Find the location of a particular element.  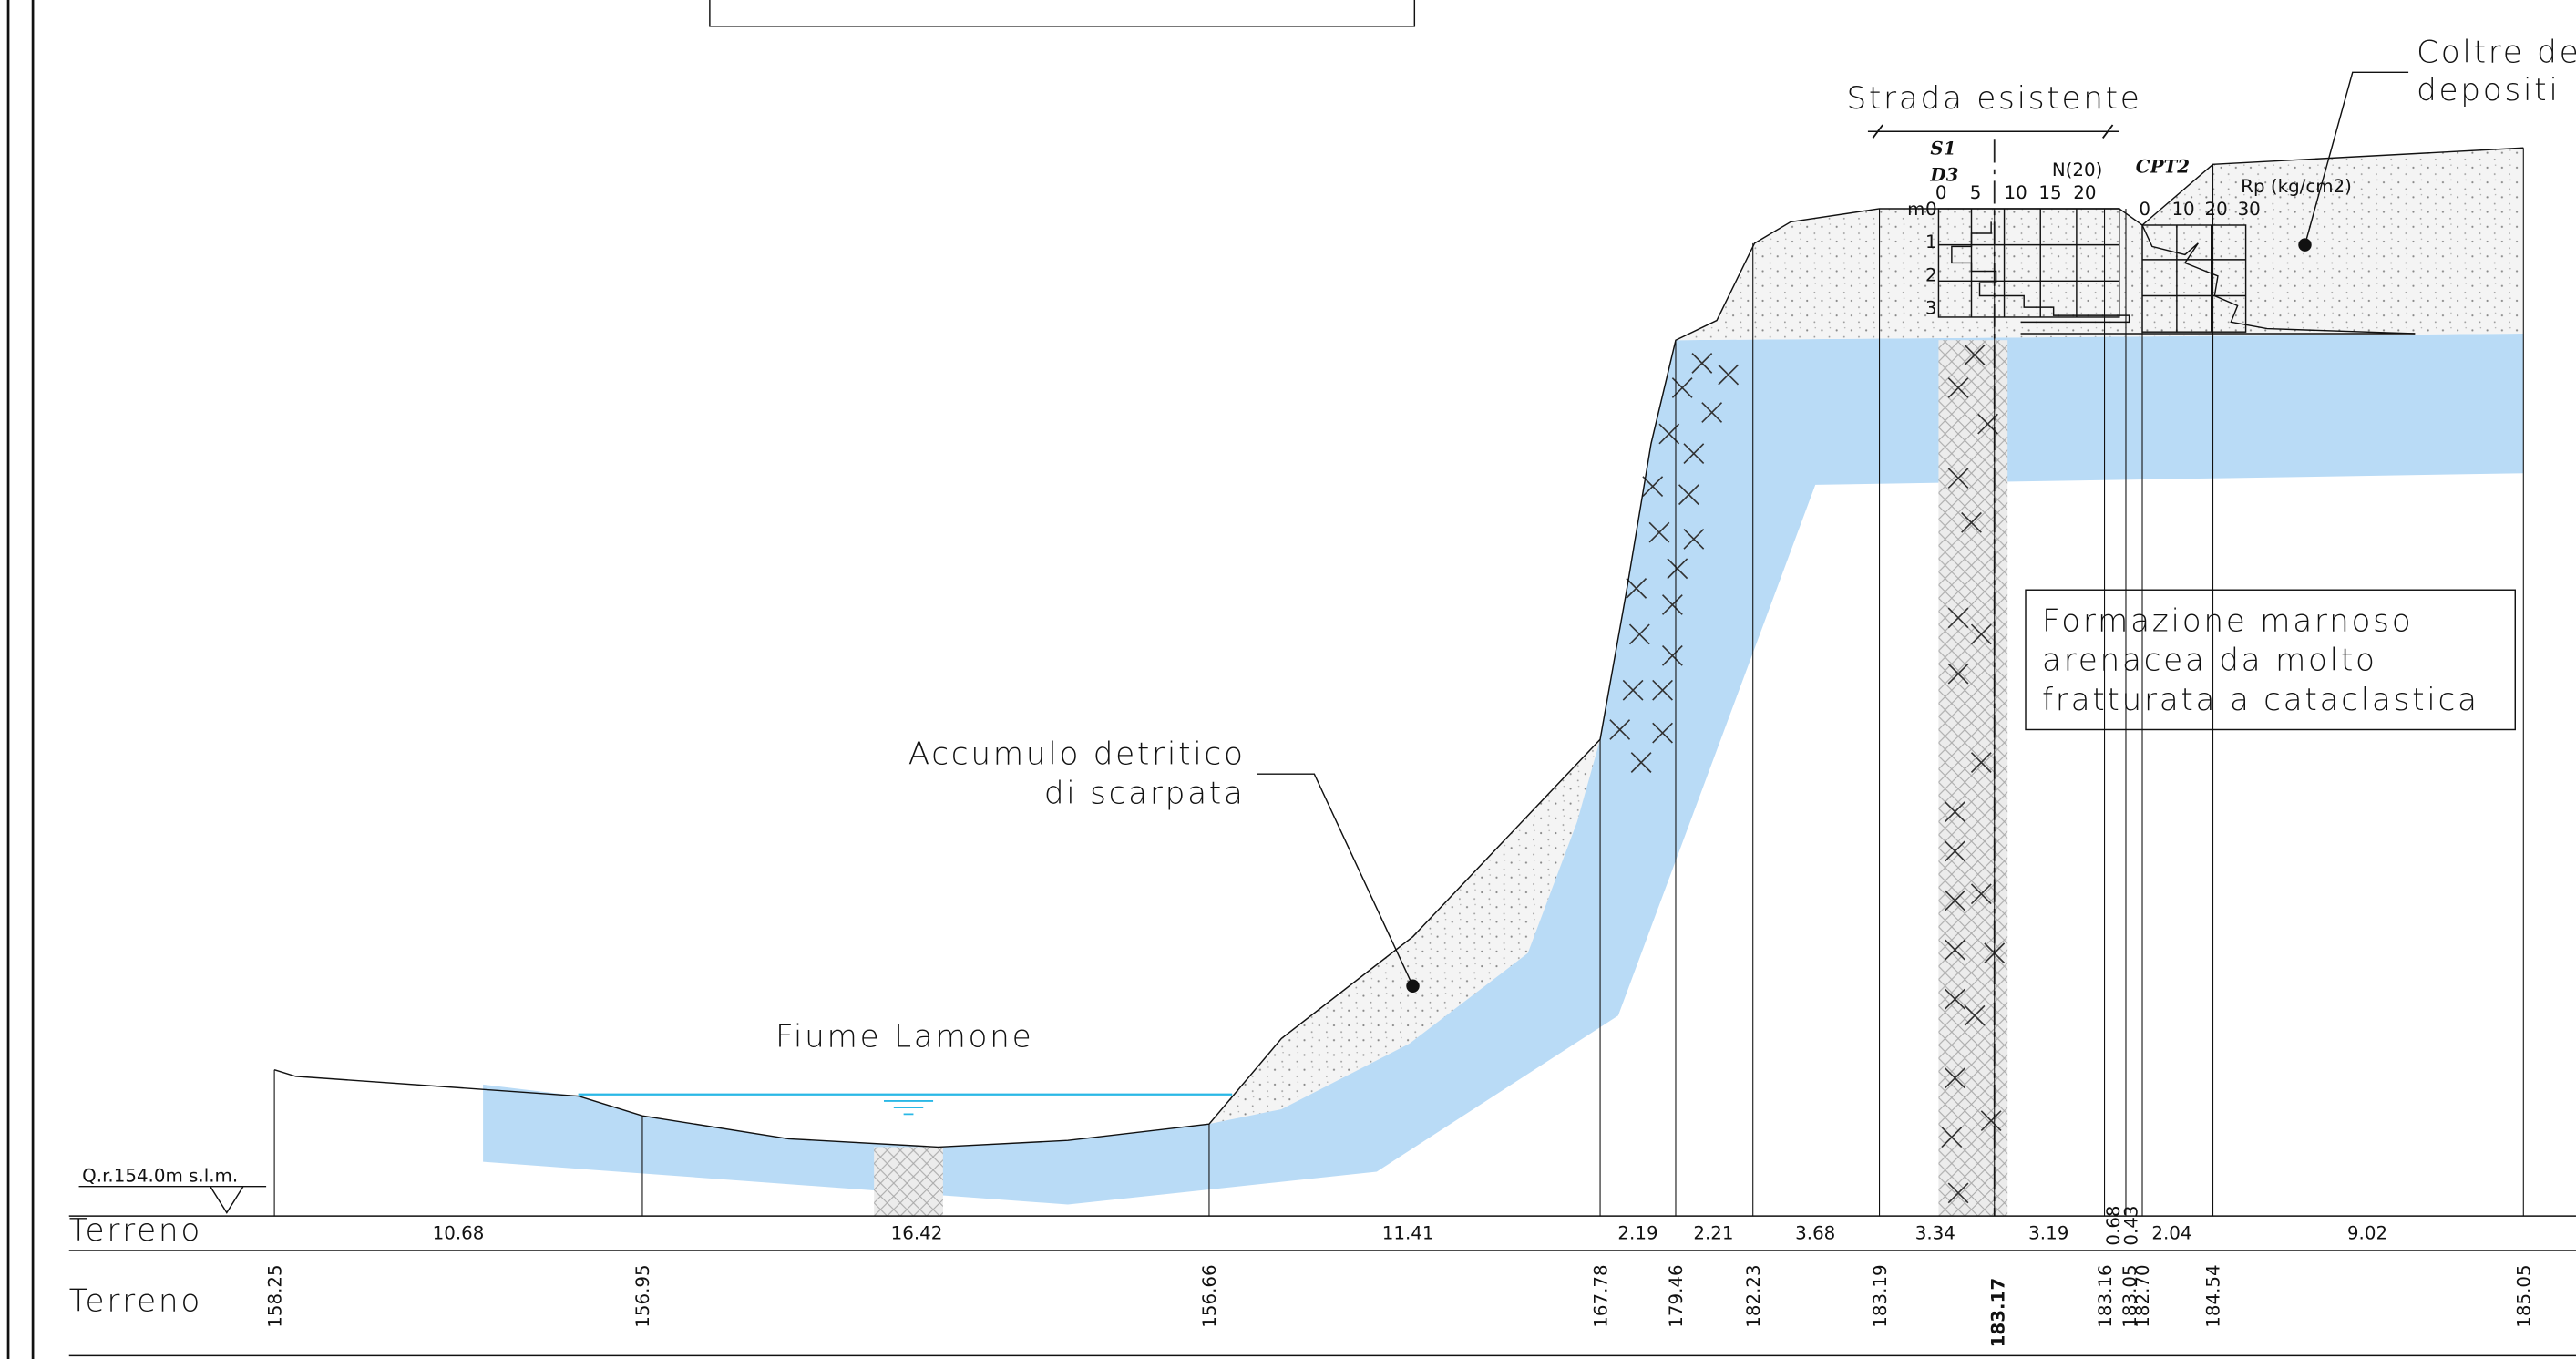

elevation: 182.70 is located at coordinates (2142, 1295).